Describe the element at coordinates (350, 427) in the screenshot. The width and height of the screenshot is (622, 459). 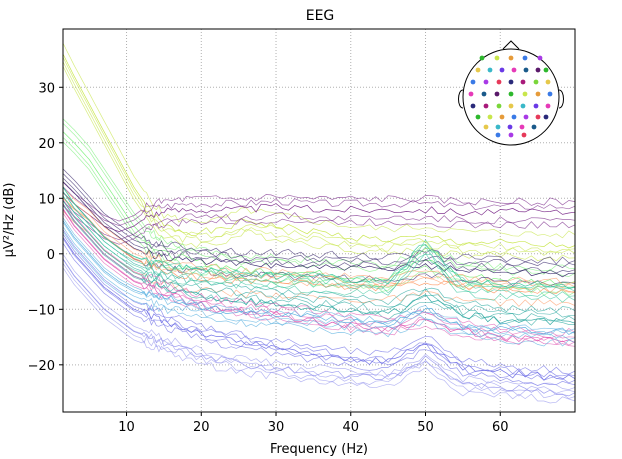
I see `x-tick-label: 40` at that location.